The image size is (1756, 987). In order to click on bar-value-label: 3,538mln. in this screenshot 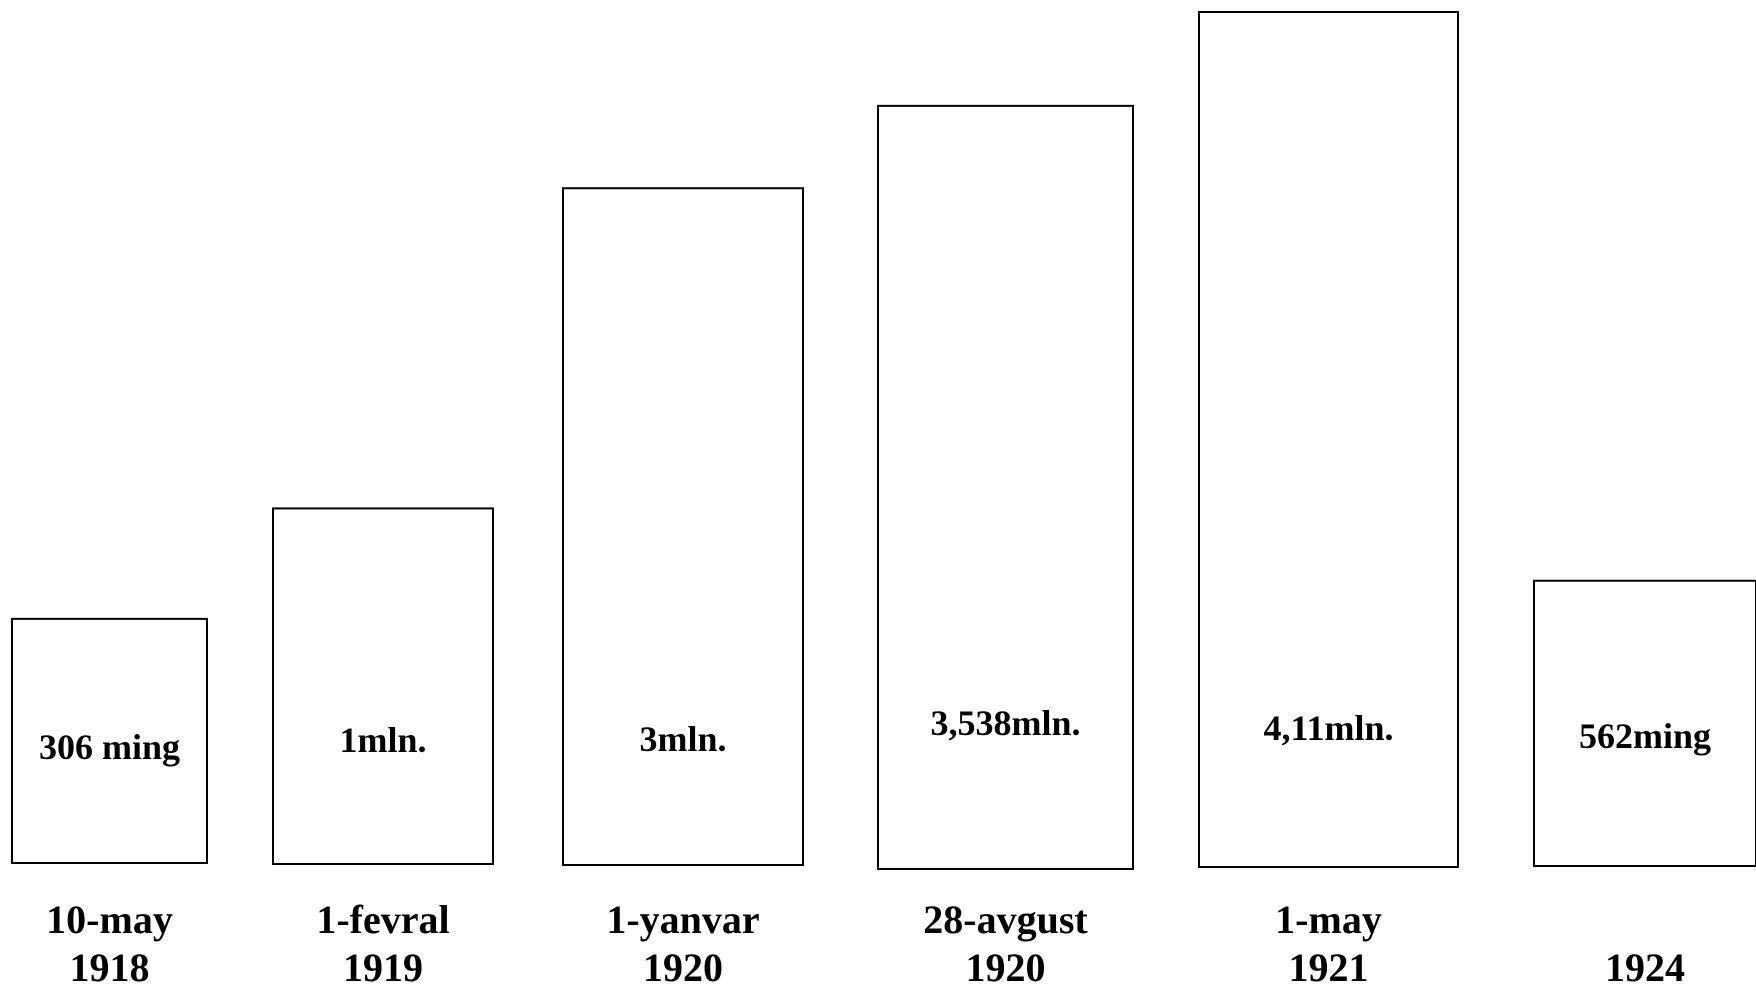, I will do `click(1005, 723)`.